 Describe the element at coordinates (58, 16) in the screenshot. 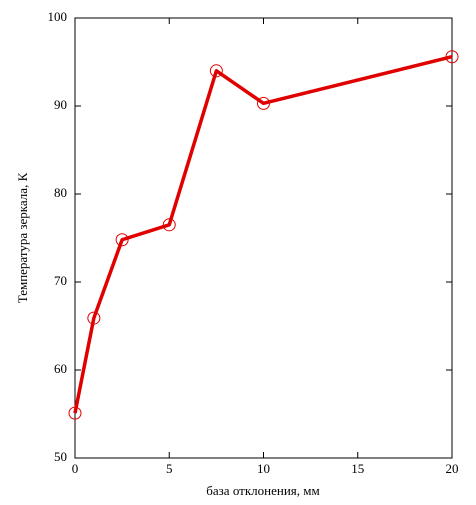

I see `y-tick-label: 100` at that location.